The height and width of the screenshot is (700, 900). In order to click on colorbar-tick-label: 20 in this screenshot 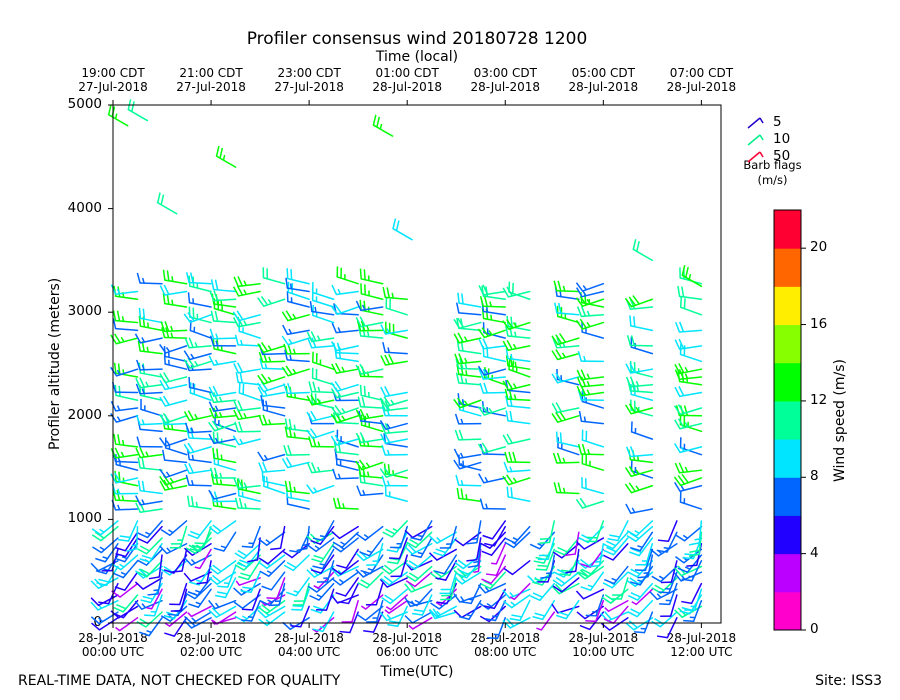, I will do `click(819, 247)`.